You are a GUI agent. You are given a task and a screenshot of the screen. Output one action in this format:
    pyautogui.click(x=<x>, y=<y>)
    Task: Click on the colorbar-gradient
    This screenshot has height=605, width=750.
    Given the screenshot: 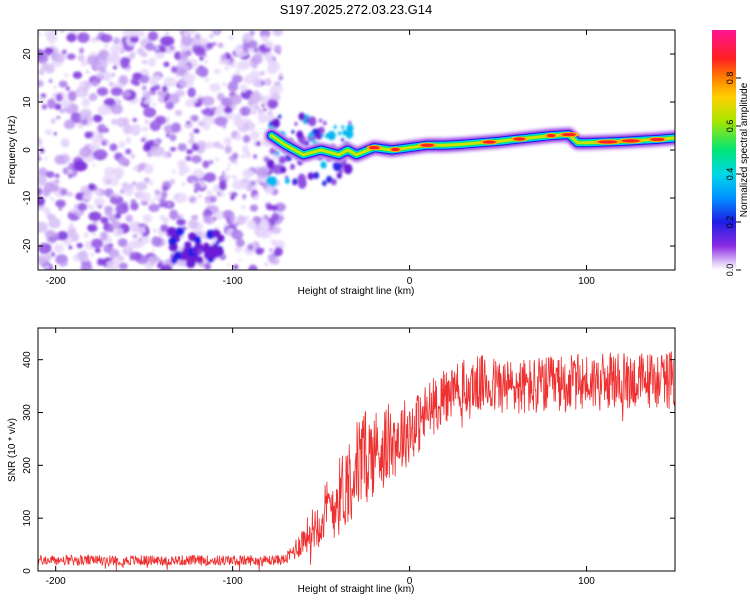 What is the action you would take?
    pyautogui.click(x=724, y=150)
    